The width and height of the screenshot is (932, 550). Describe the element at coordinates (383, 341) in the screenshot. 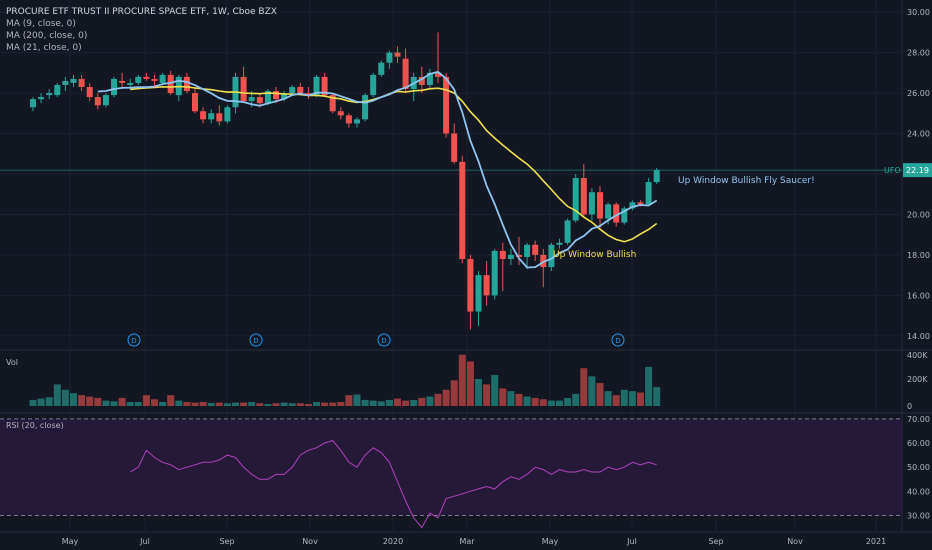

I see `dividend-marker-label: D` at that location.